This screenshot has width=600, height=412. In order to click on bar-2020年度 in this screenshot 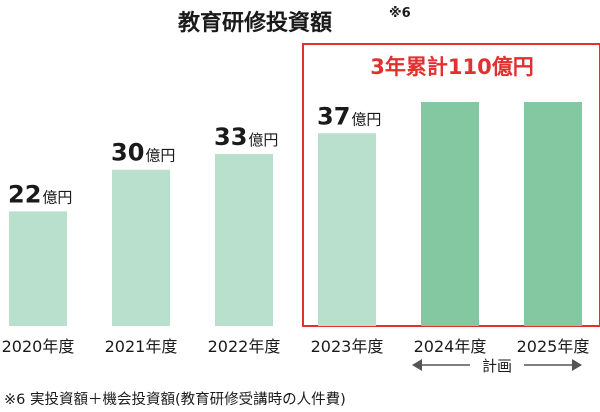, I will do `click(38, 268)`.